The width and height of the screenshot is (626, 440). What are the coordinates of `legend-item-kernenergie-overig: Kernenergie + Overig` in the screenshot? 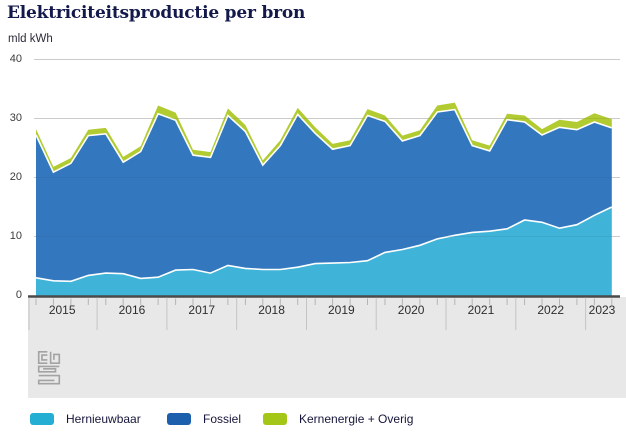 It's located at (338, 419).